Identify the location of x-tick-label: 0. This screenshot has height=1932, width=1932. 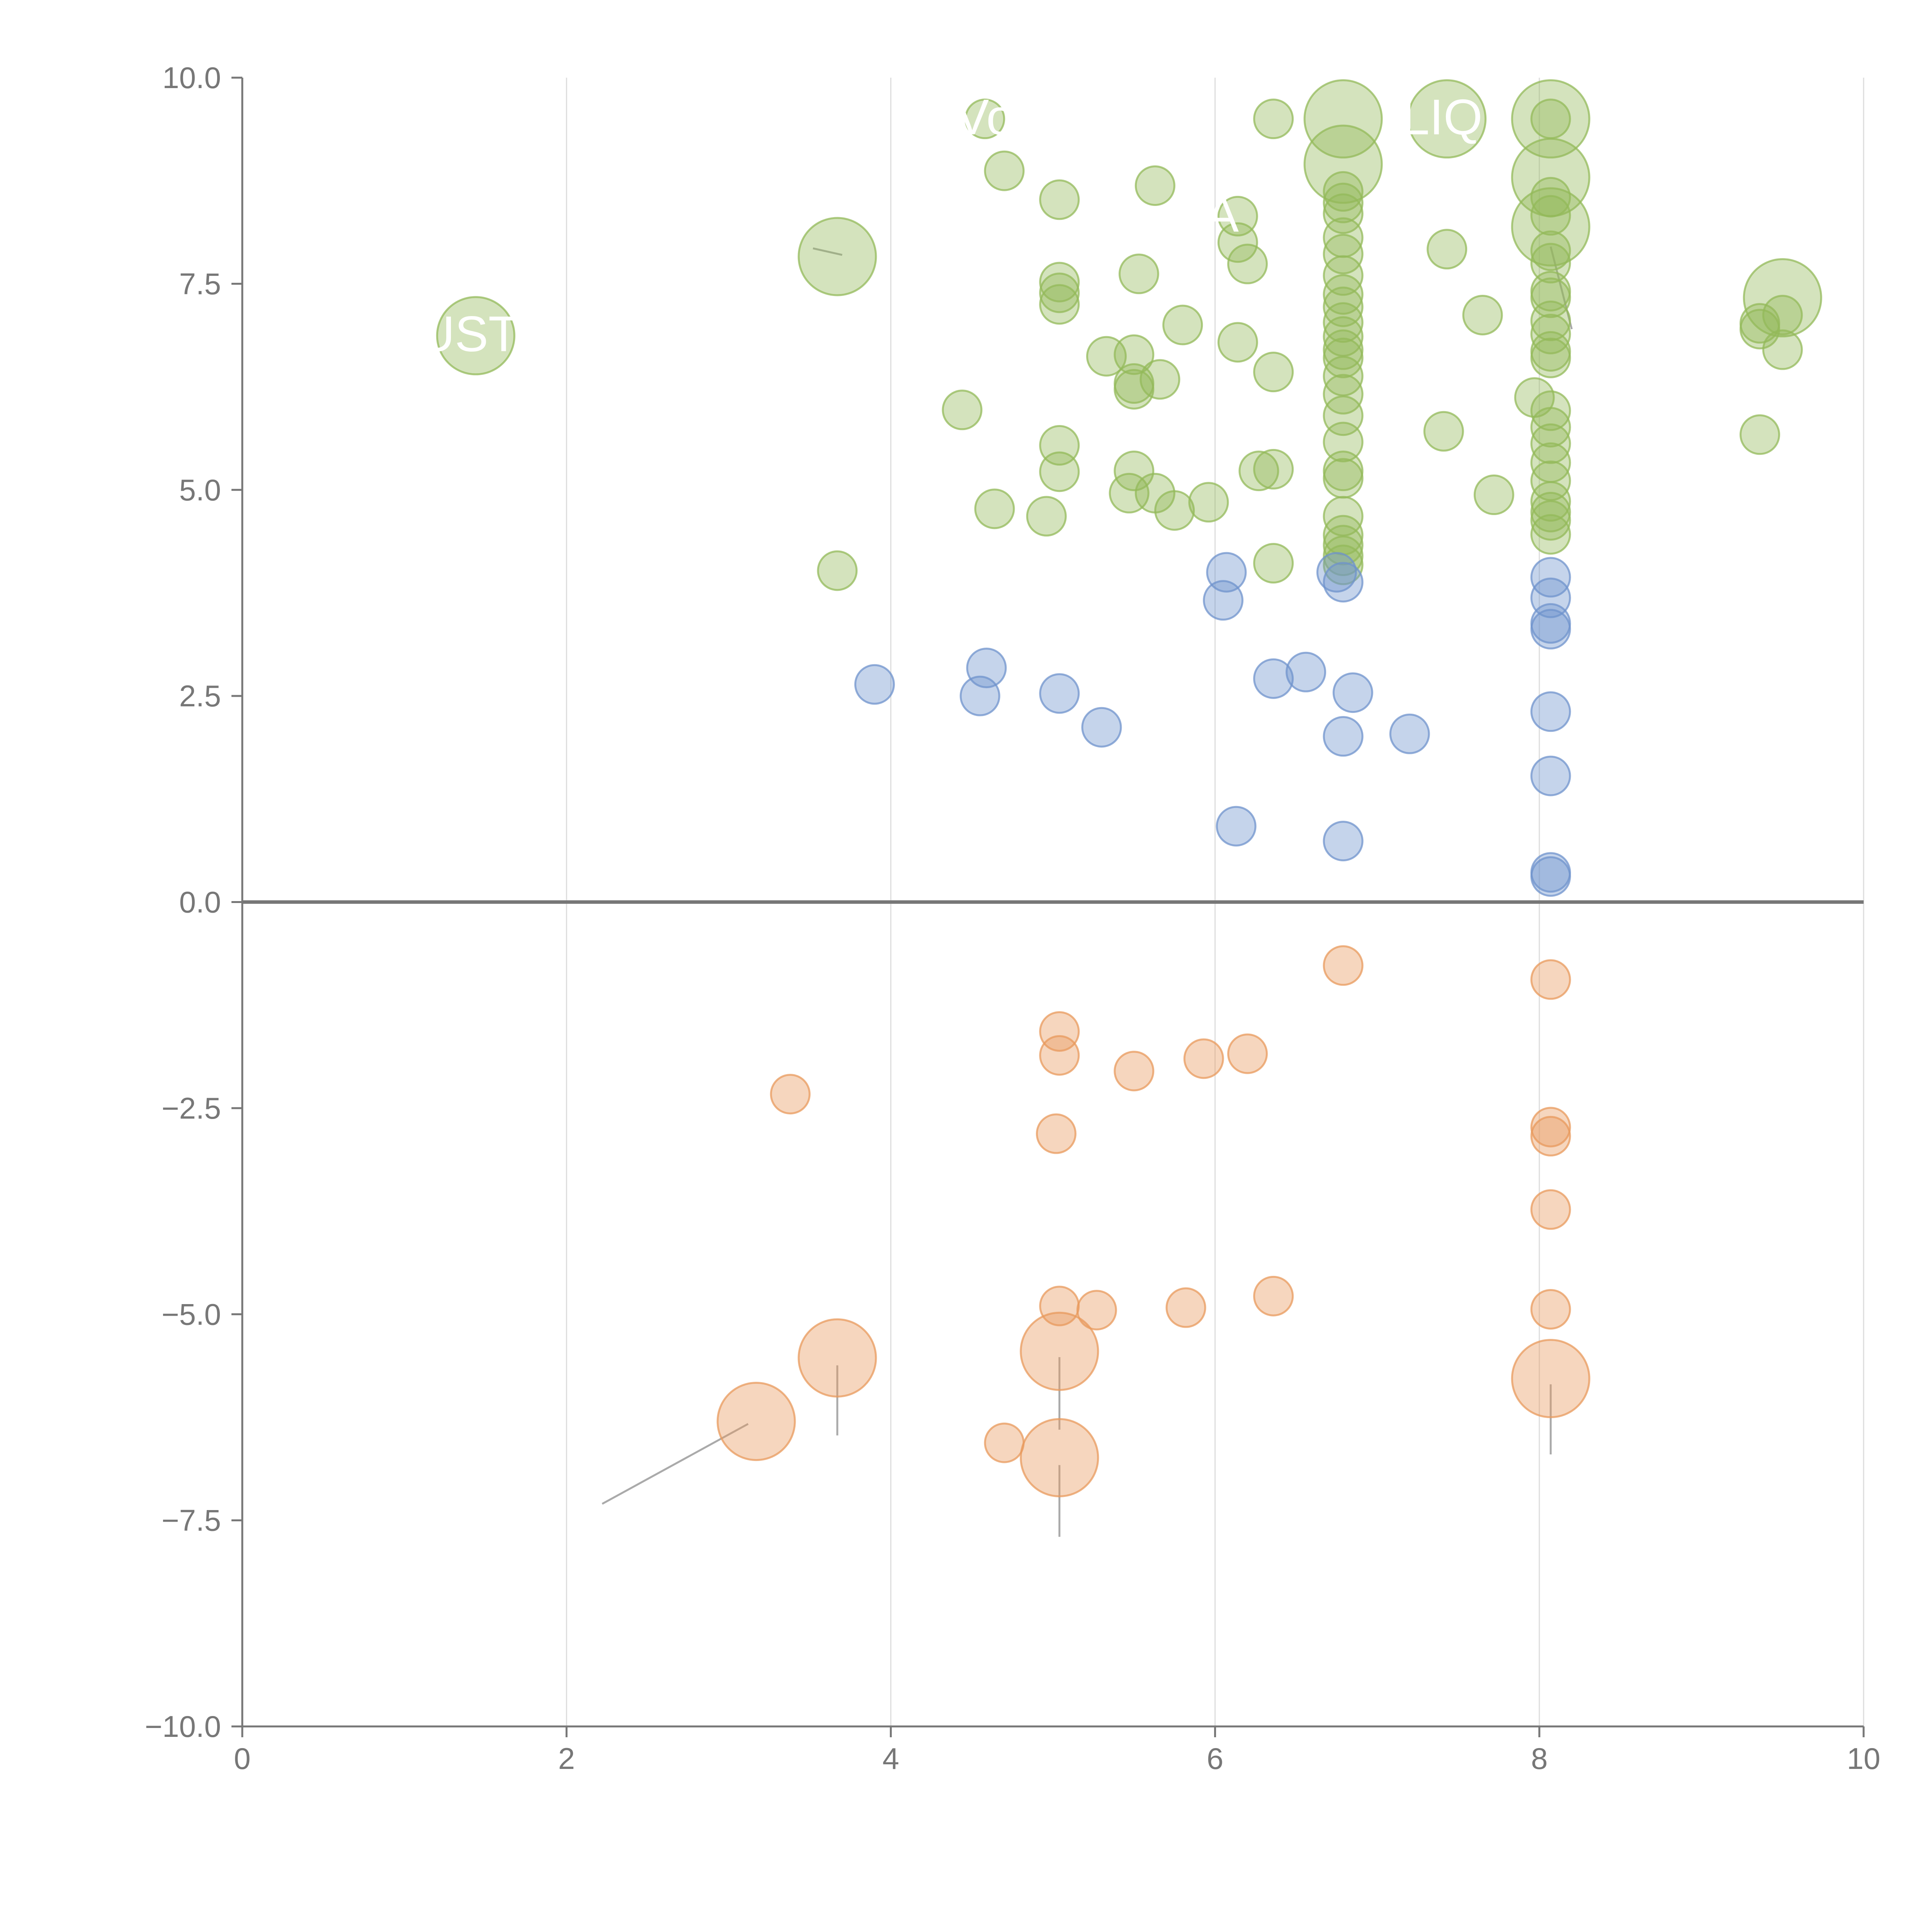
(242, 1759).